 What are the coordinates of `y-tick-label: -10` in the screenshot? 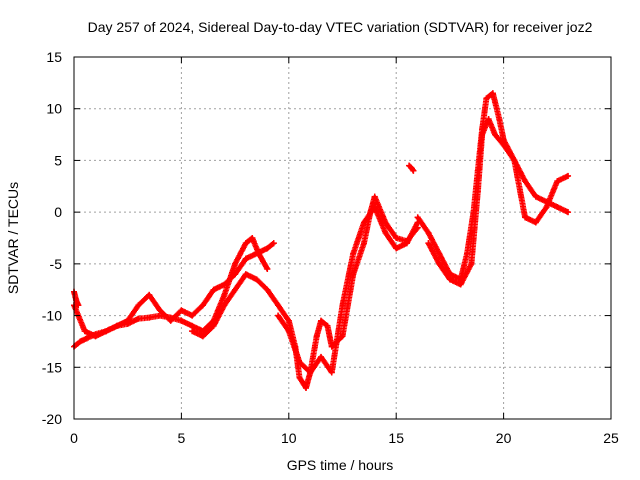 It's located at (52, 316).